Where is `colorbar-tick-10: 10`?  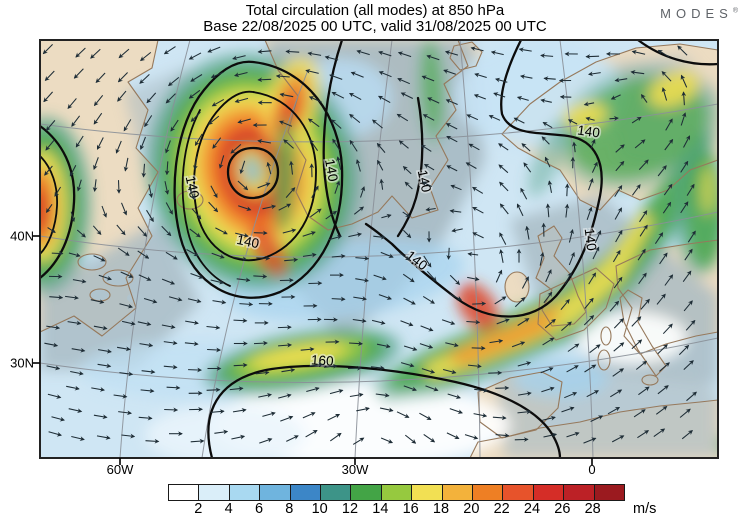 colorbar-tick-10: 10 is located at coordinates (319, 508).